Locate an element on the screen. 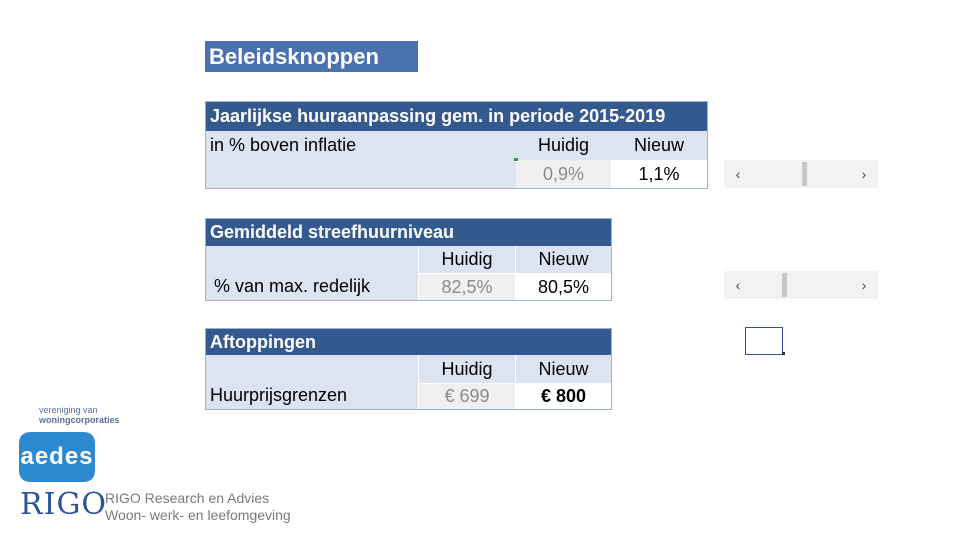 Image resolution: width=960 pixels, height=540 pixels. aedes-tagline-line2: woningcorporaties is located at coordinates (79, 420).